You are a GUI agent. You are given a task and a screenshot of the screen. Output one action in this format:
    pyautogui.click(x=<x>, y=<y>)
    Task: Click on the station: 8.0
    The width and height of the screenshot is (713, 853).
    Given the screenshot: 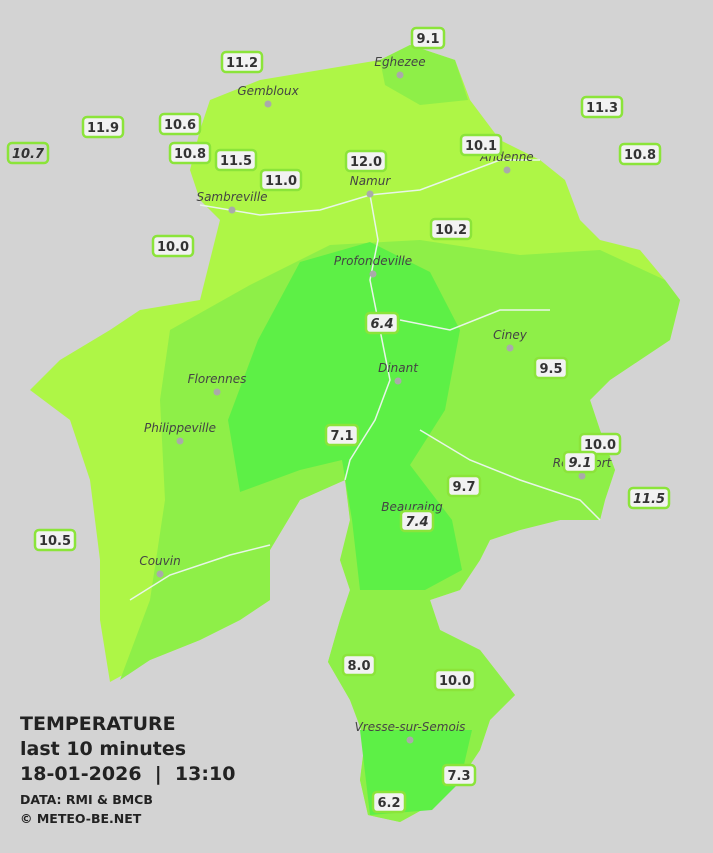 What is the action you would take?
    pyautogui.click(x=359, y=665)
    